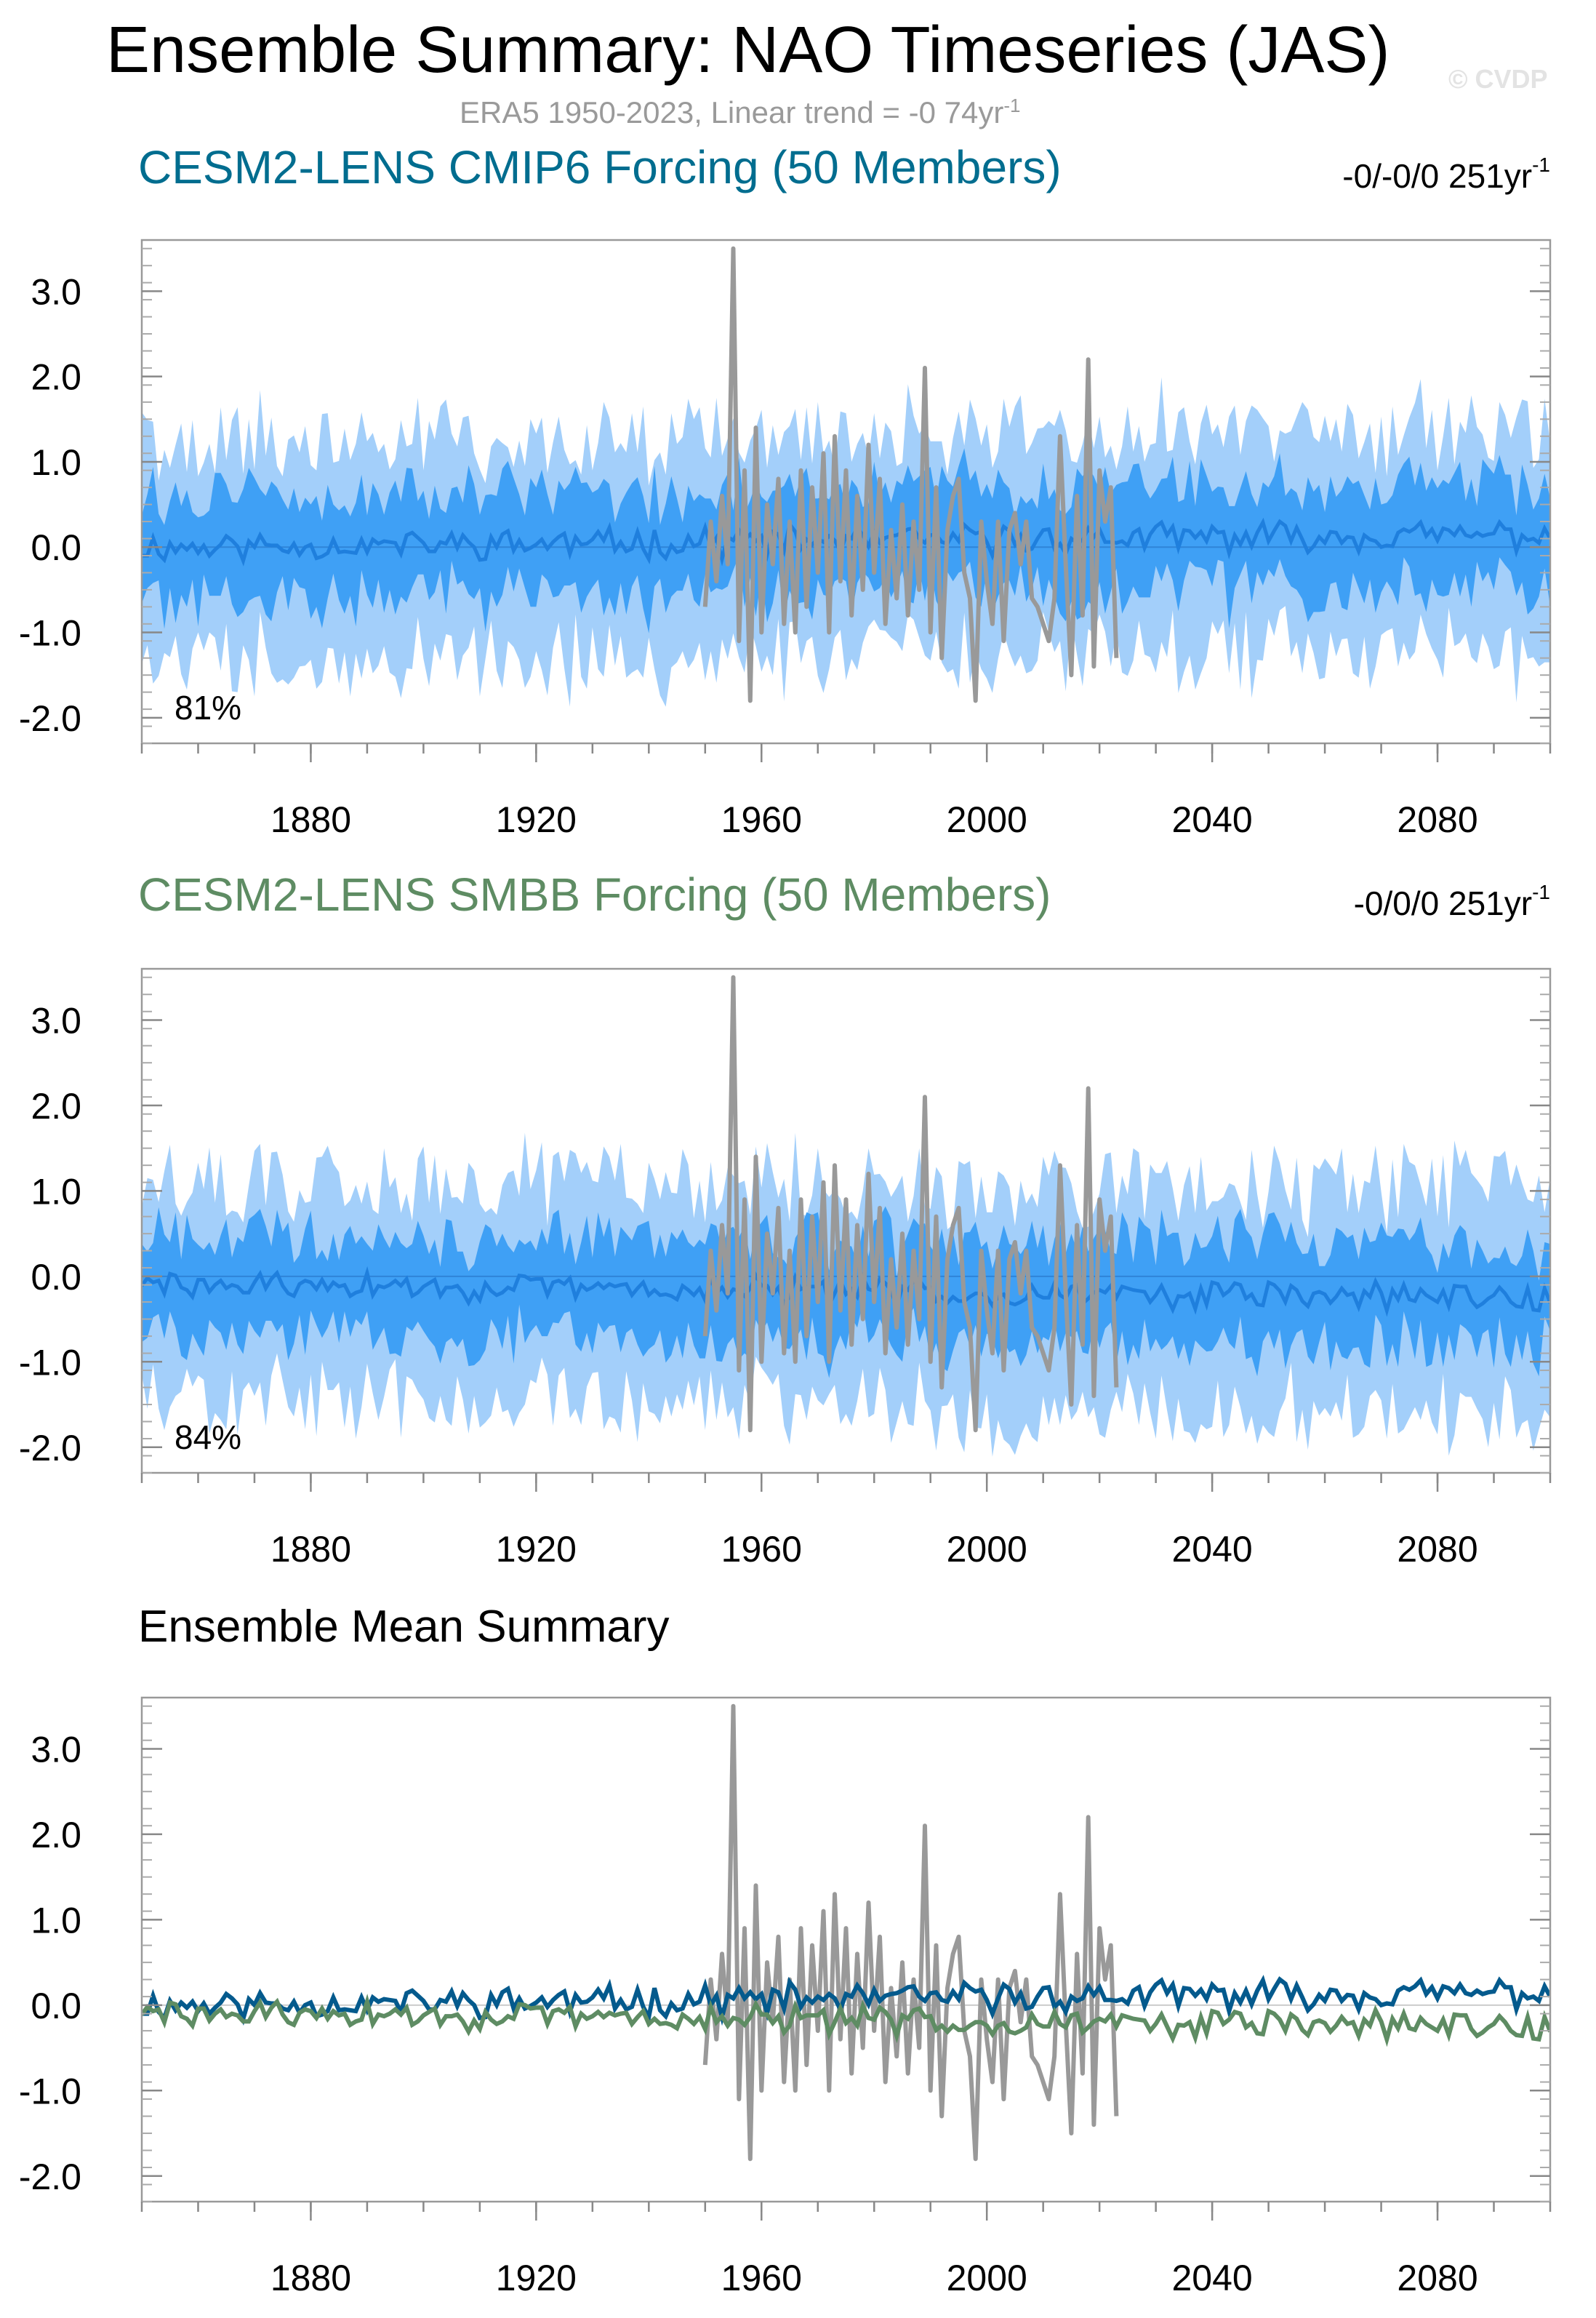  What do you see at coordinates (846, 2001) in the screenshot?
I see `cmip6-mean-line` at bounding box center [846, 2001].